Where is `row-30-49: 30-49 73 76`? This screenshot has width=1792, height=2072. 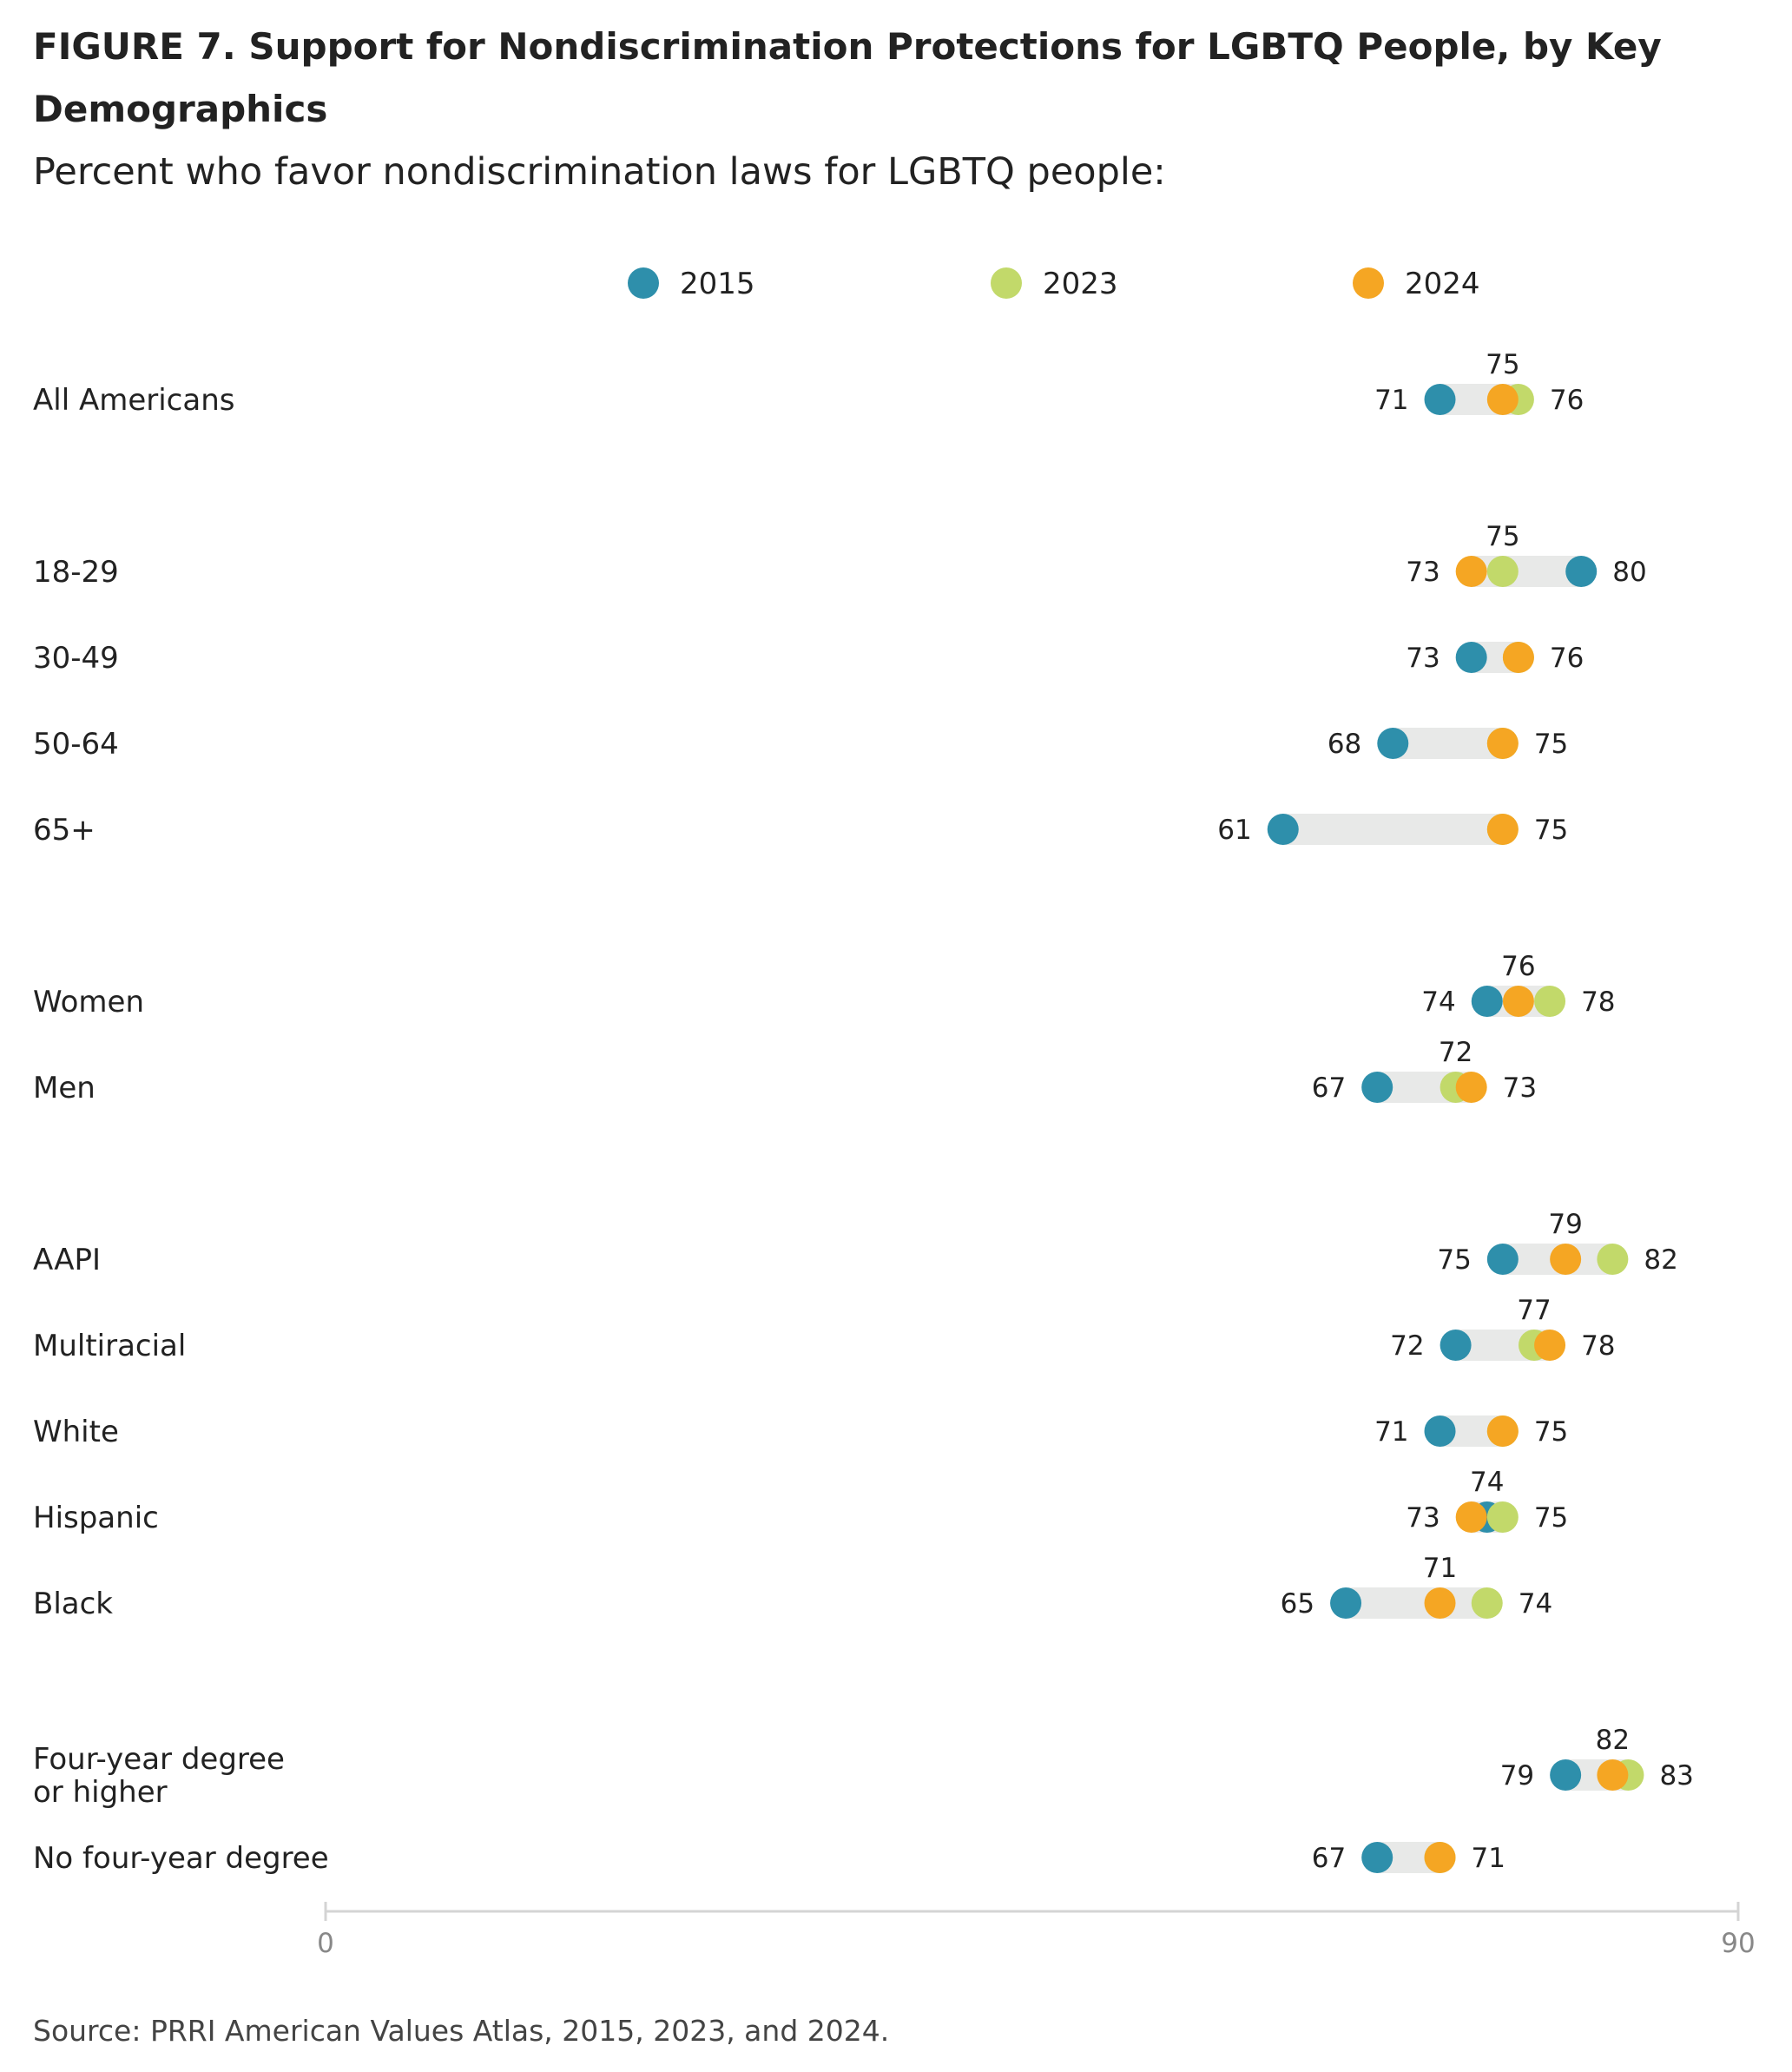 row-30-49: 30-49 73 76 is located at coordinates (808, 659).